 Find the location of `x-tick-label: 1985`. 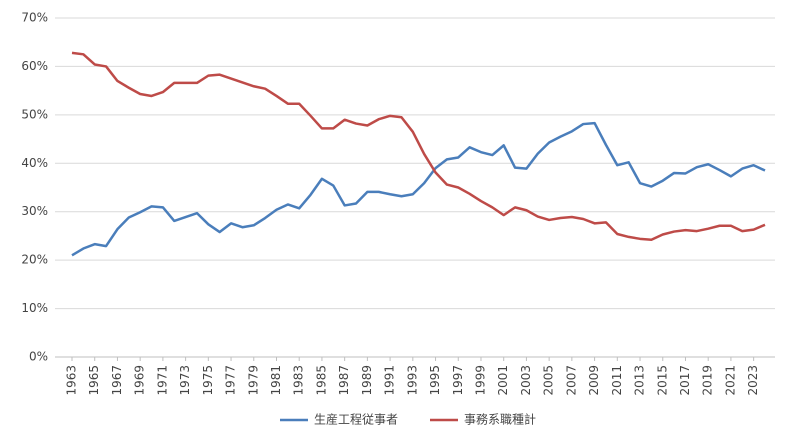

x-tick-label: 1985 is located at coordinates (321, 380).